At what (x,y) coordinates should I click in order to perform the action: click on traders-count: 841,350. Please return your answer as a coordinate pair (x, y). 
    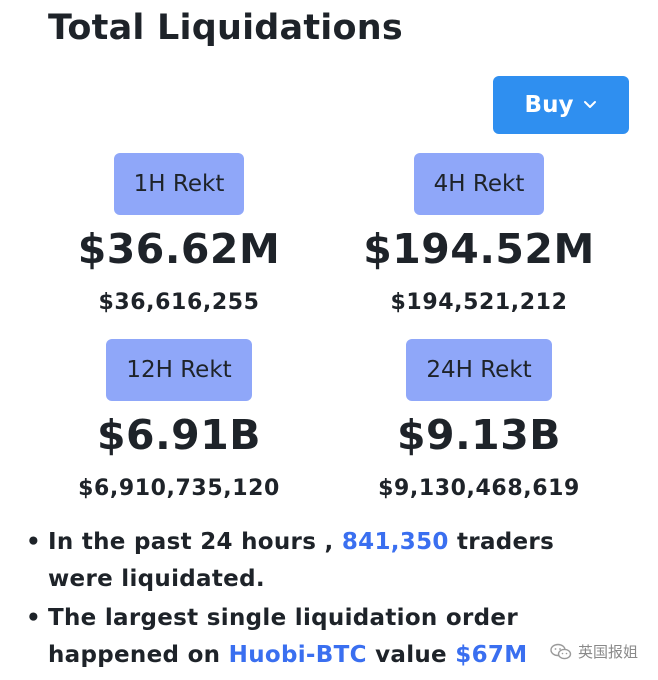
    Looking at the image, I should click on (395, 542).